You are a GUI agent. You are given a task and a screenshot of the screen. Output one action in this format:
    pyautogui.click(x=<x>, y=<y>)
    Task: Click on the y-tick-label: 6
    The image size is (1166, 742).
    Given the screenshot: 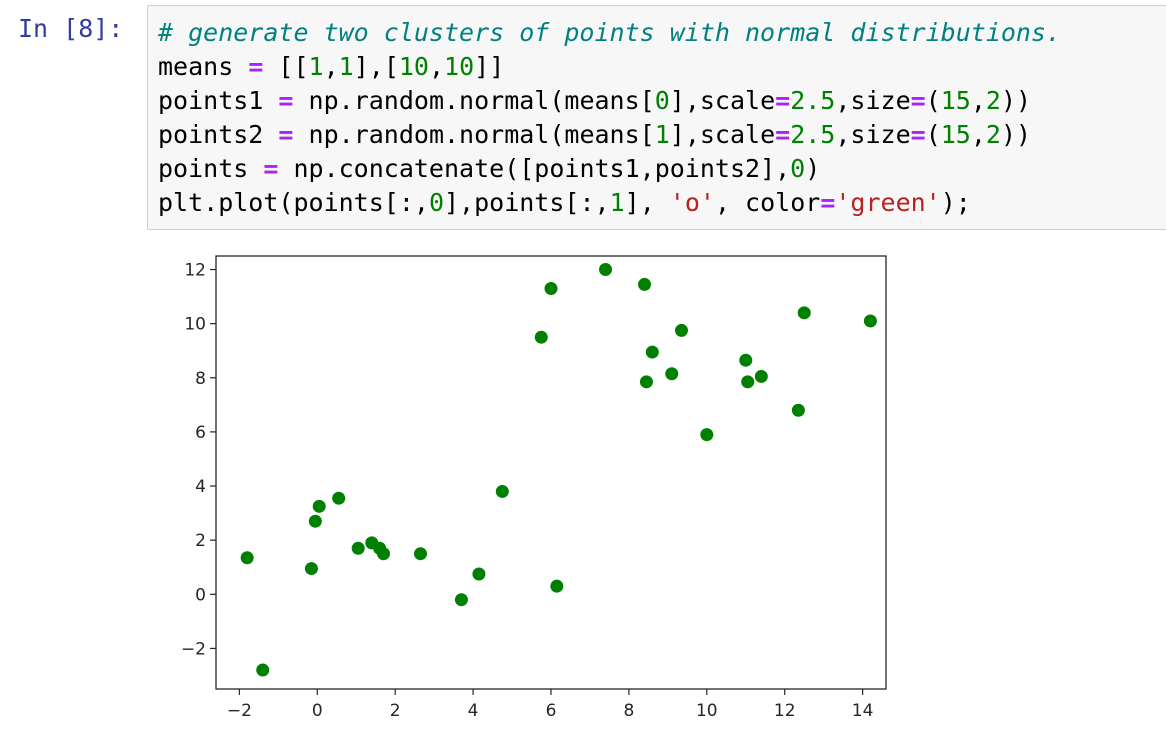 What is the action you would take?
    pyautogui.click(x=200, y=433)
    